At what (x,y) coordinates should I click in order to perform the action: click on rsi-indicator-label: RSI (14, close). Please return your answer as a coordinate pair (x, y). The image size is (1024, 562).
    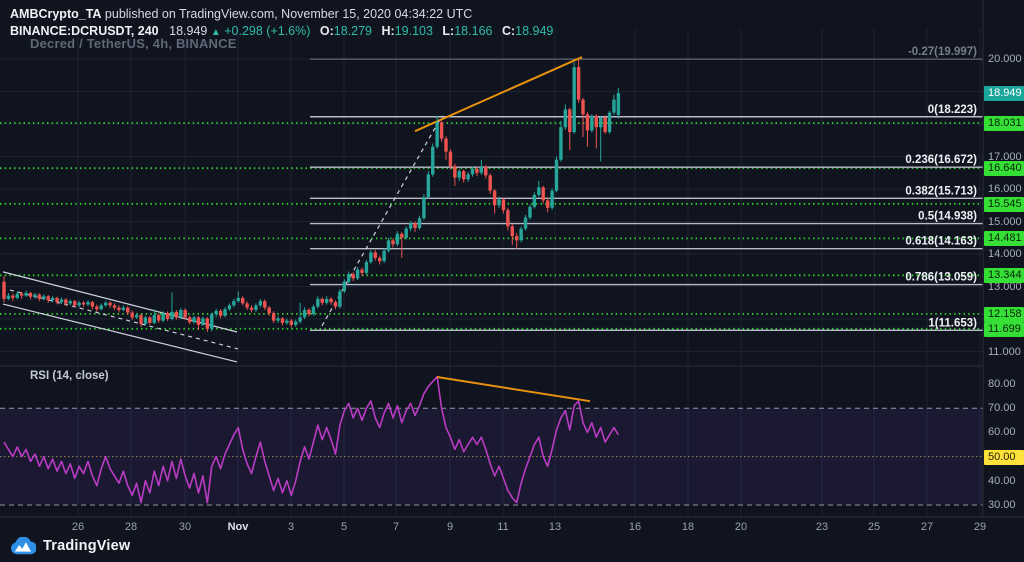
    Looking at the image, I should click on (69, 376).